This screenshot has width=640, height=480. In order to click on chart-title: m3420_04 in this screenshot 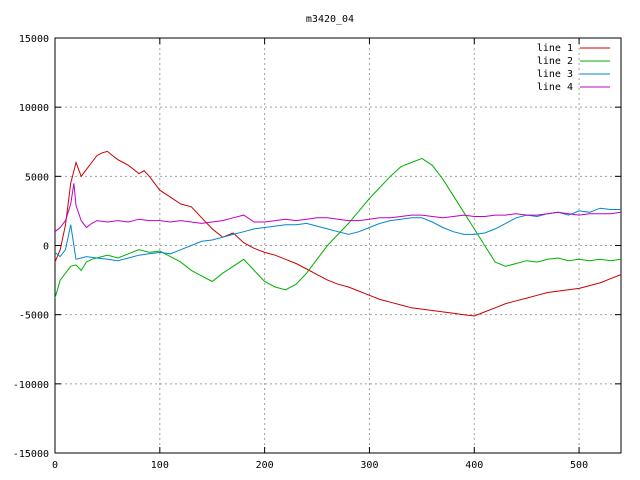, I will do `click(330, 19)`.